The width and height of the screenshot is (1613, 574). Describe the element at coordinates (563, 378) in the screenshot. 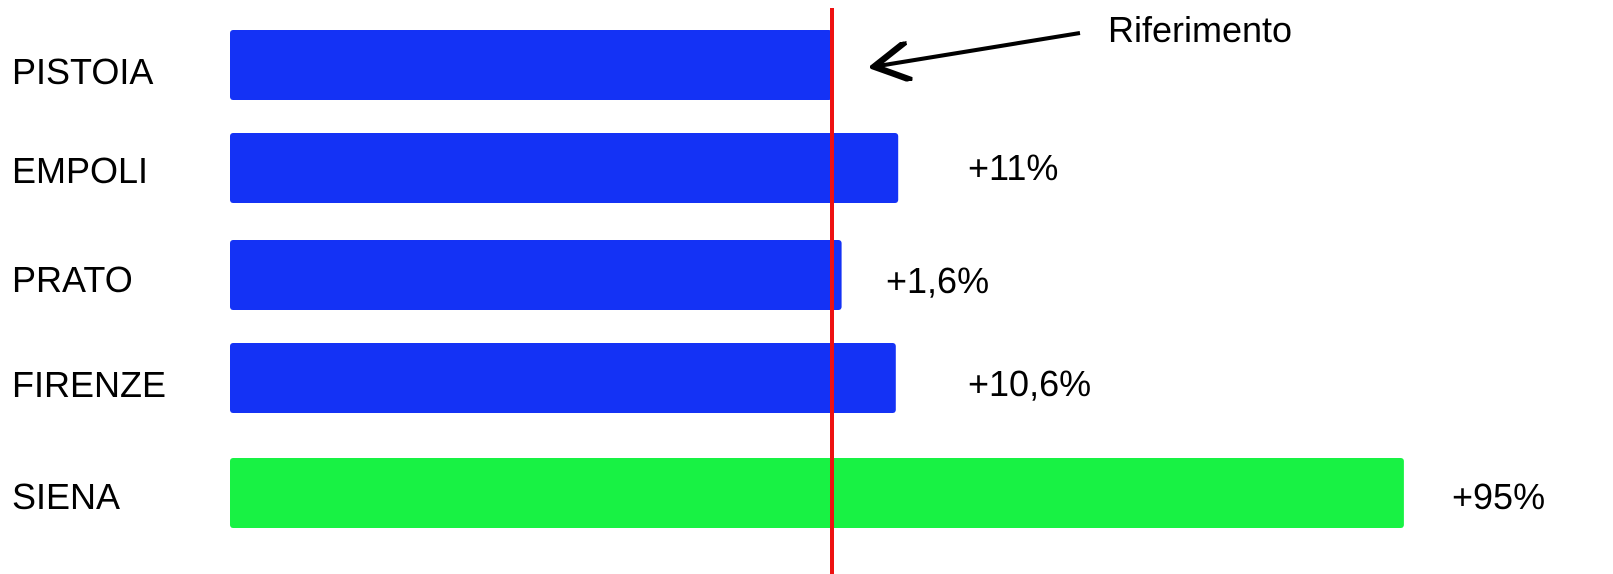

I see `bar-firenze` at that location.